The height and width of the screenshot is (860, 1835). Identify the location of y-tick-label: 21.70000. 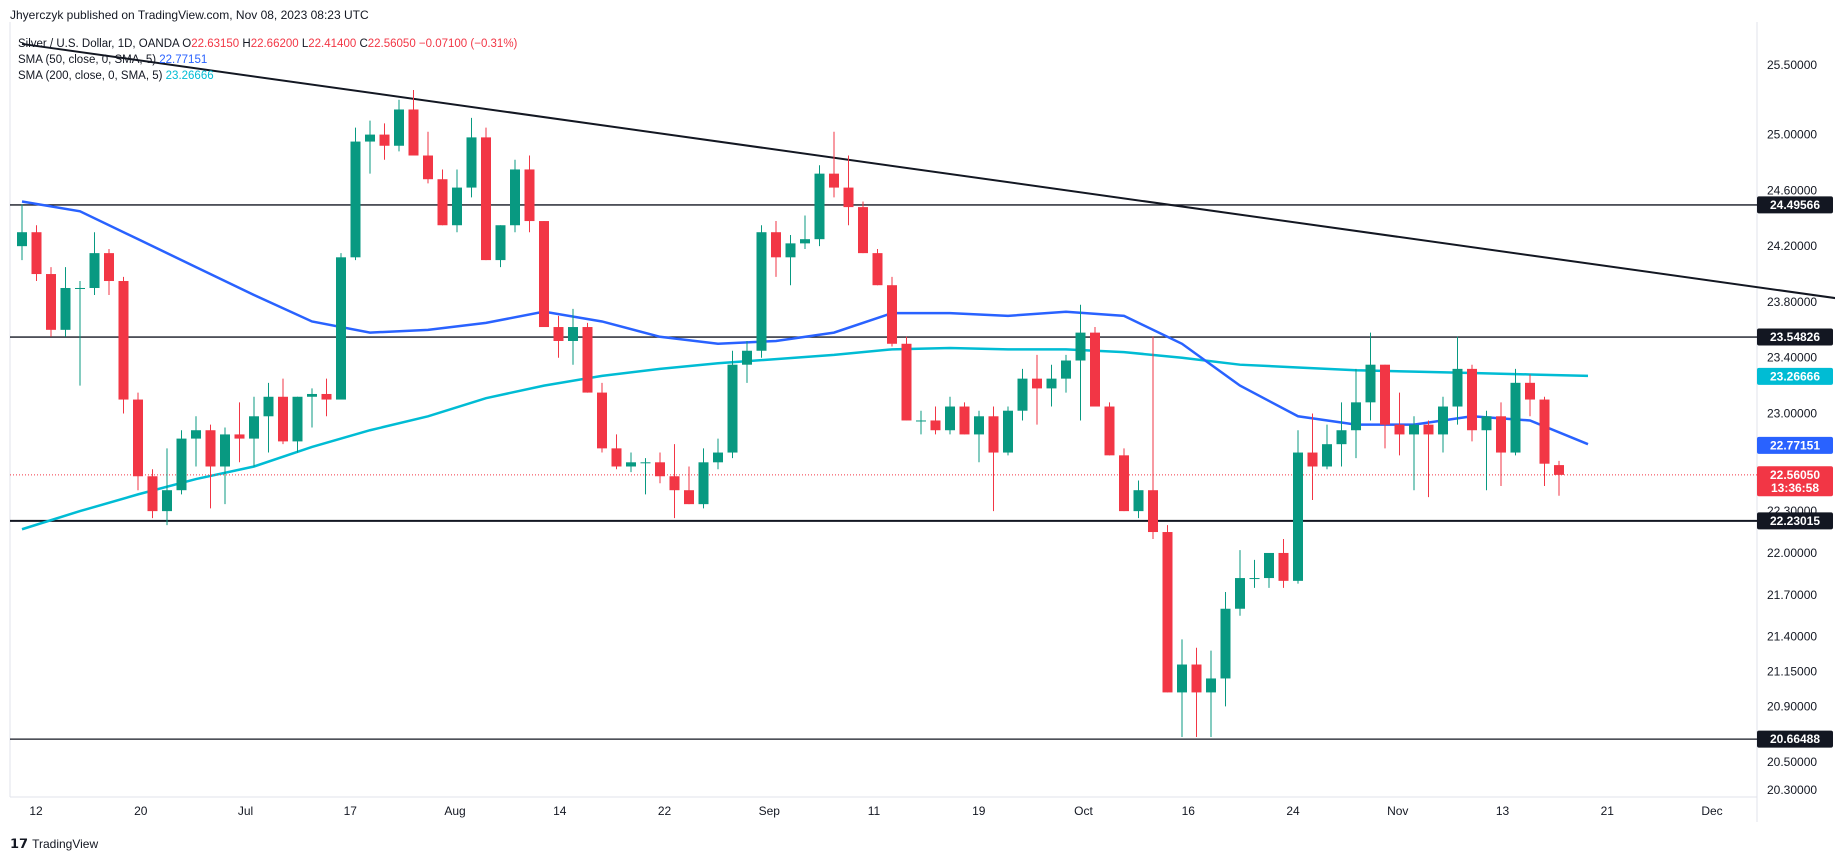
(1792, 595).